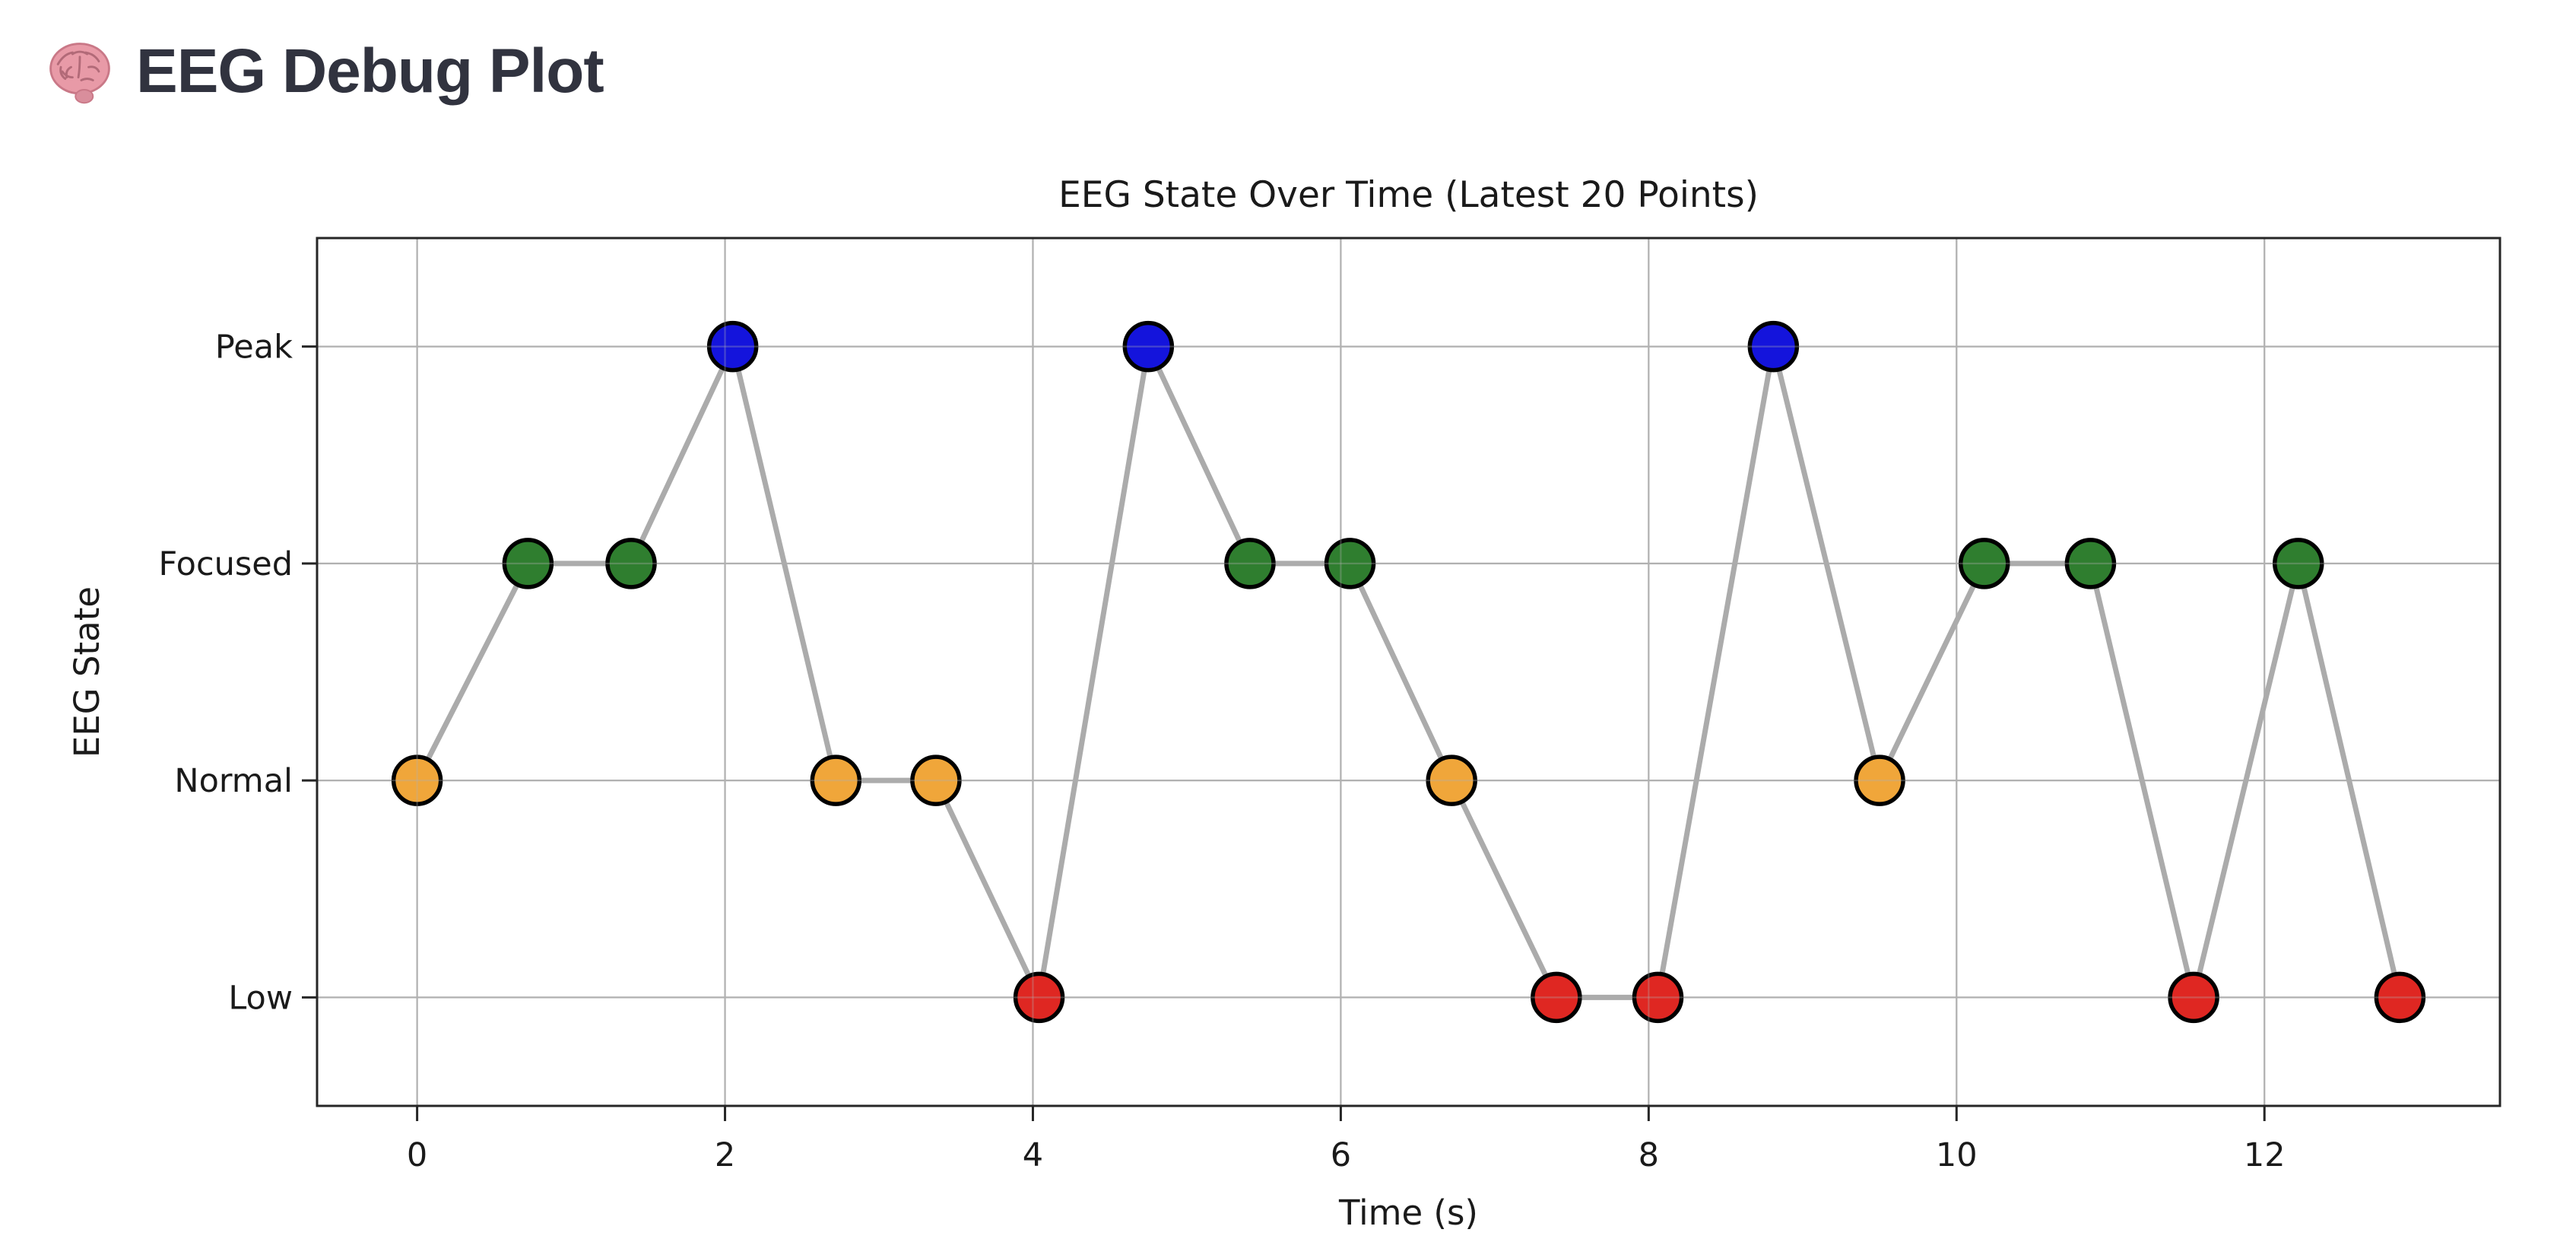  I want to click on y-tick-label: Low, so click(260, 998).